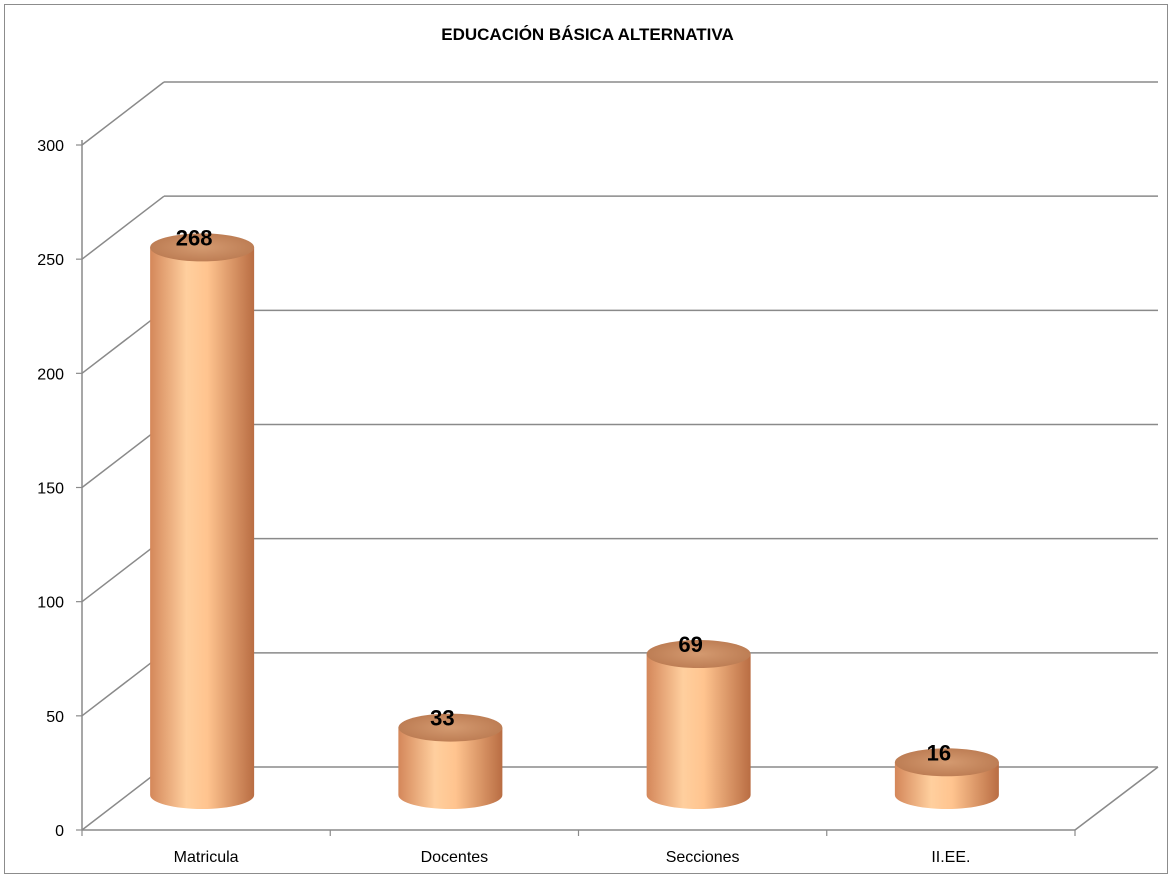 Image resolution: width=1175 pixels, height=880 pixels. I want to click on y-tick-label: 250, so click(50, 260).